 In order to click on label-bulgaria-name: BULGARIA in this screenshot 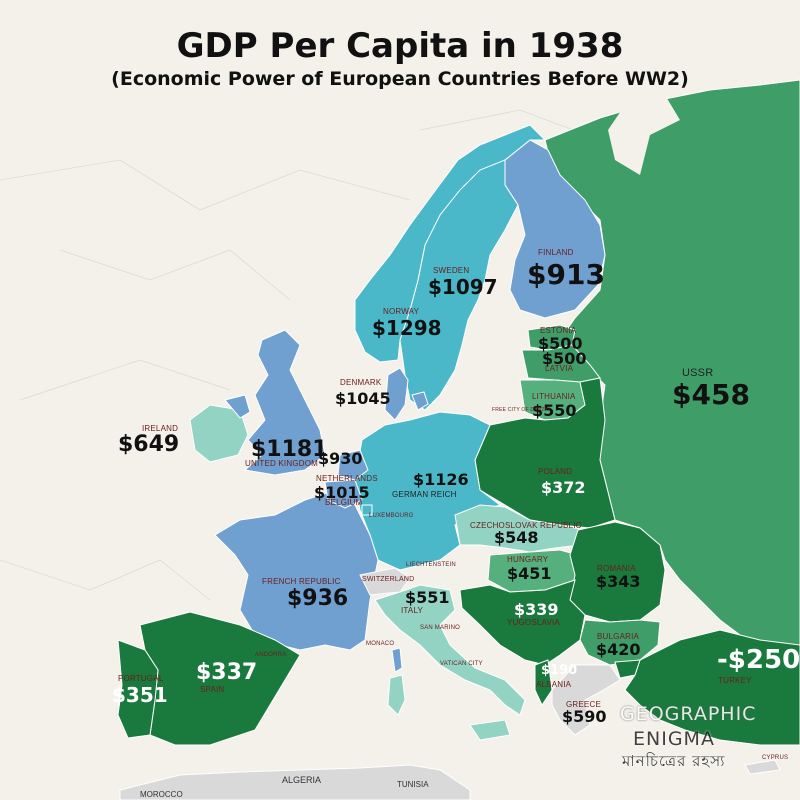, I will do `click(618, 636)`.